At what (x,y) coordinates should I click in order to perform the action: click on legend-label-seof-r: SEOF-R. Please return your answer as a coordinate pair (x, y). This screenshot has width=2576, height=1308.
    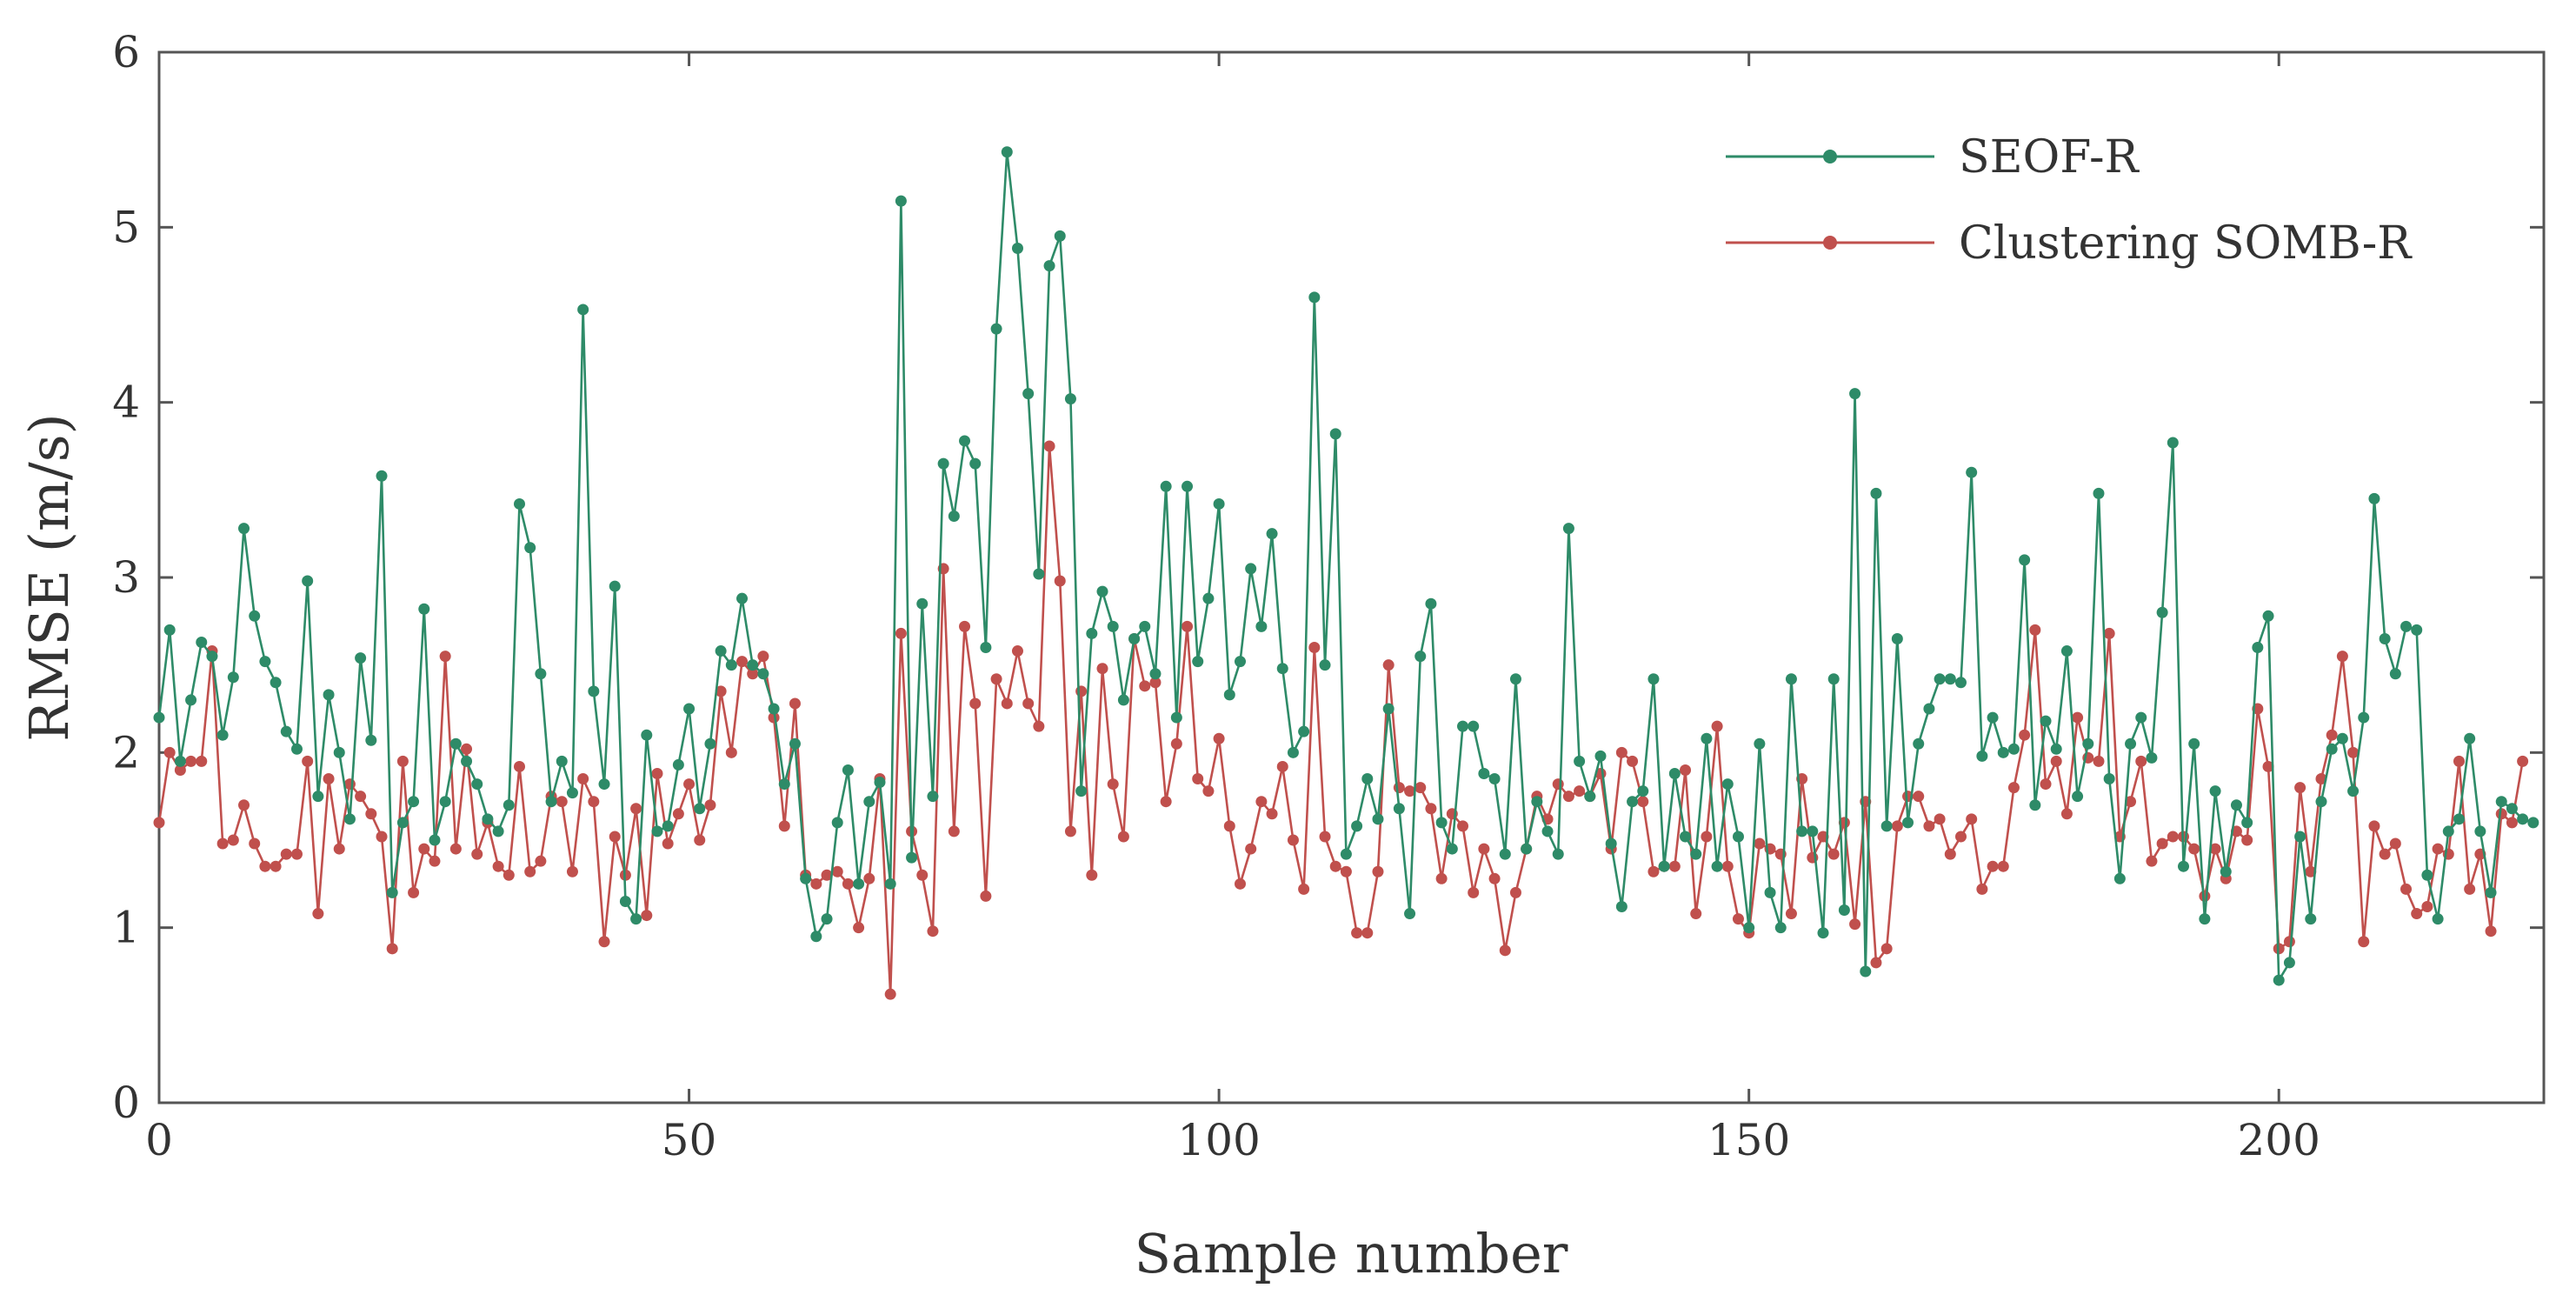
    Looking at the image, I should click on (2049, 157).